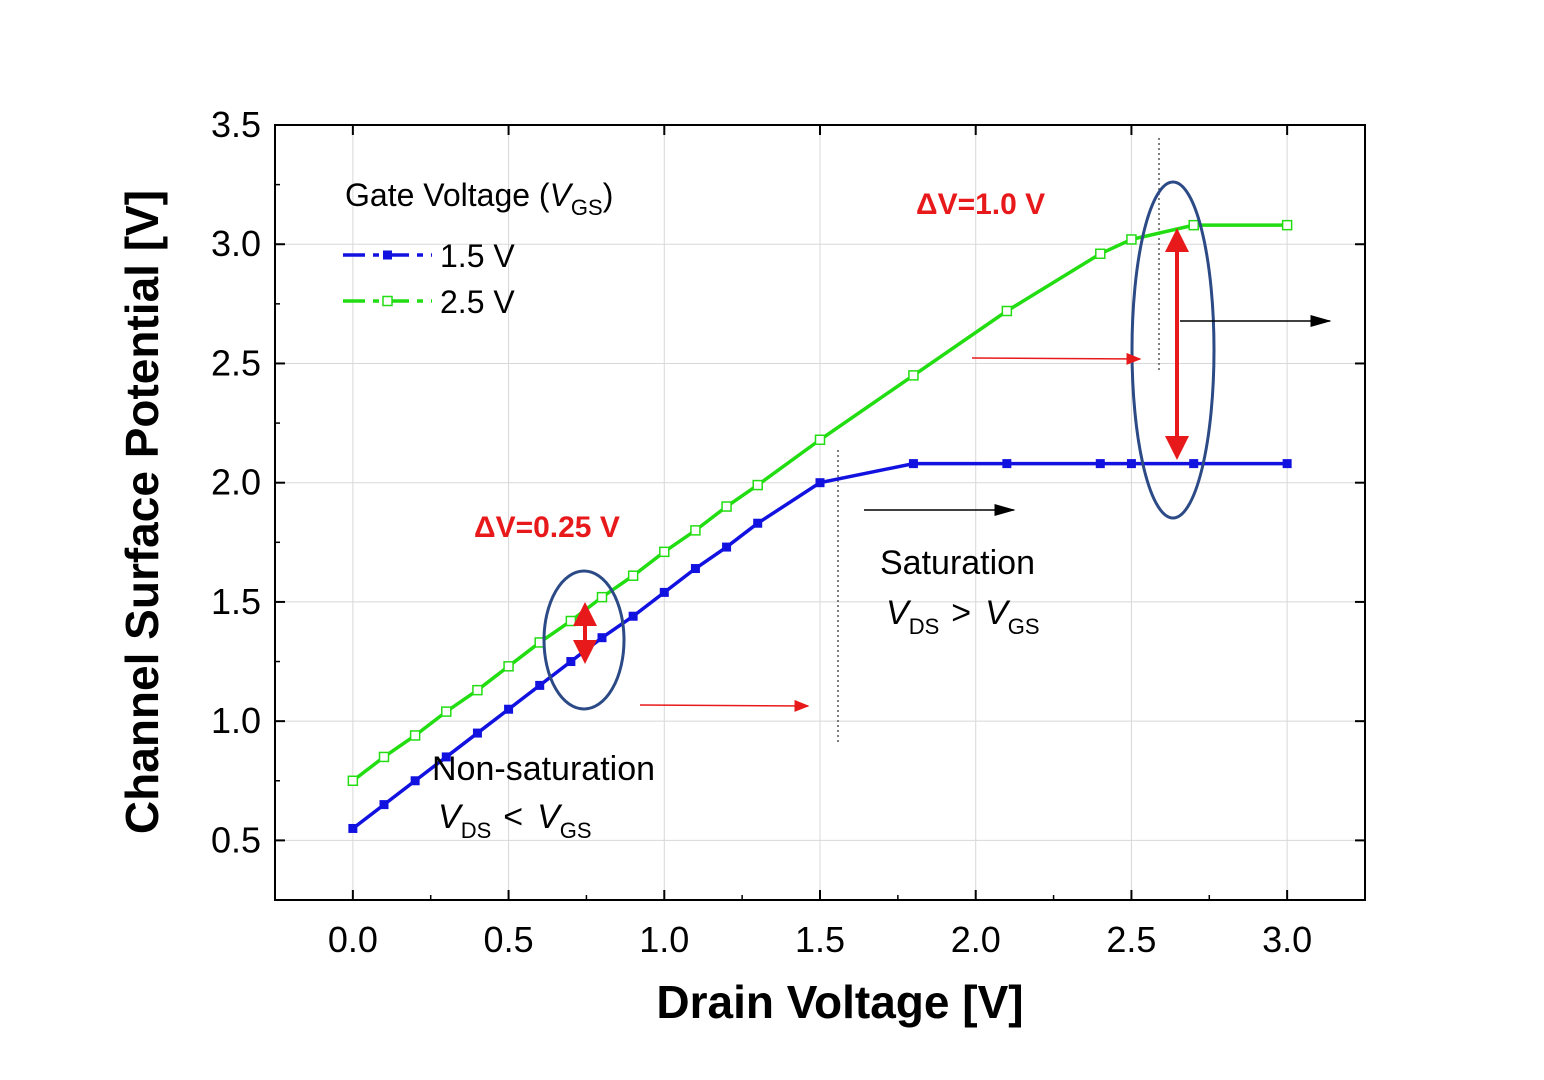 Image resolution: width=1544 pixels, height=1080 pixels. I want to click on x-tick-label: 0.0, so click(353, 939).